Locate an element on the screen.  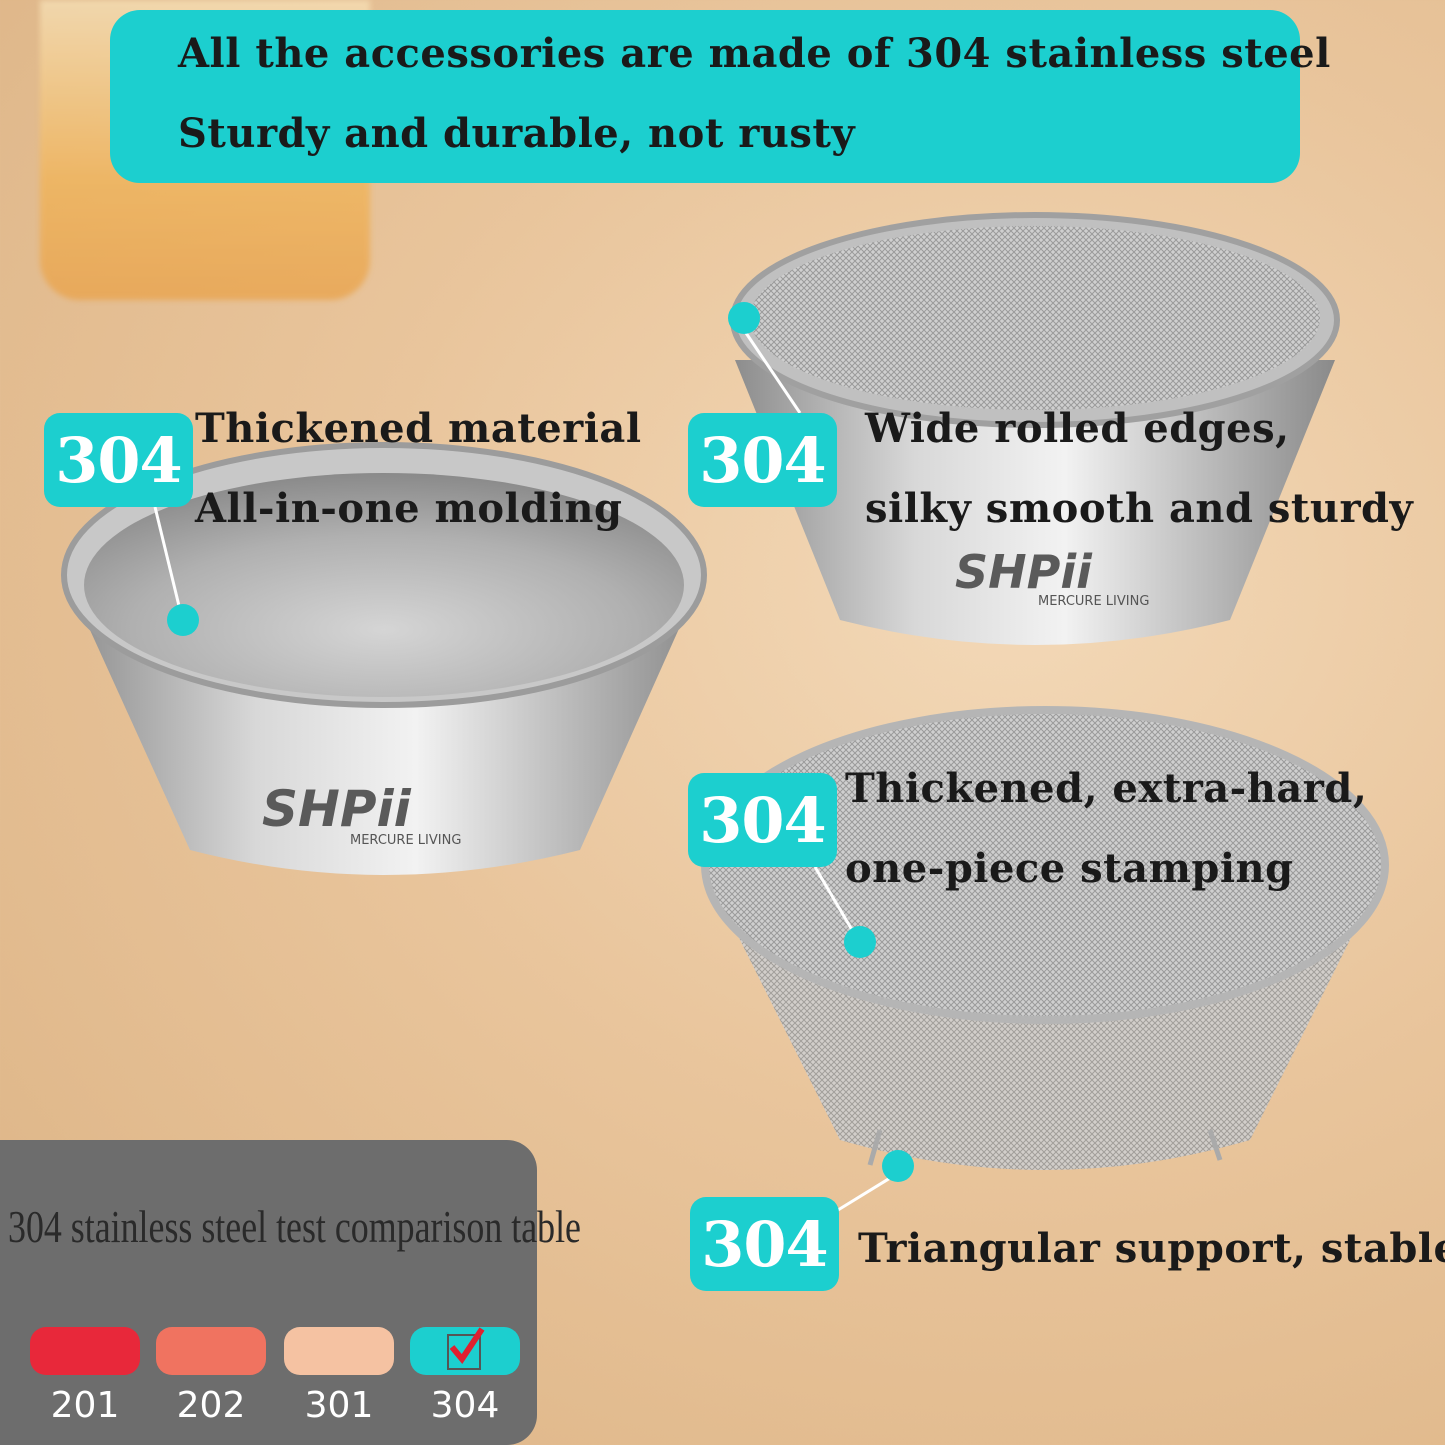
grade-label: 201 is located at coordinates (85, 1405).